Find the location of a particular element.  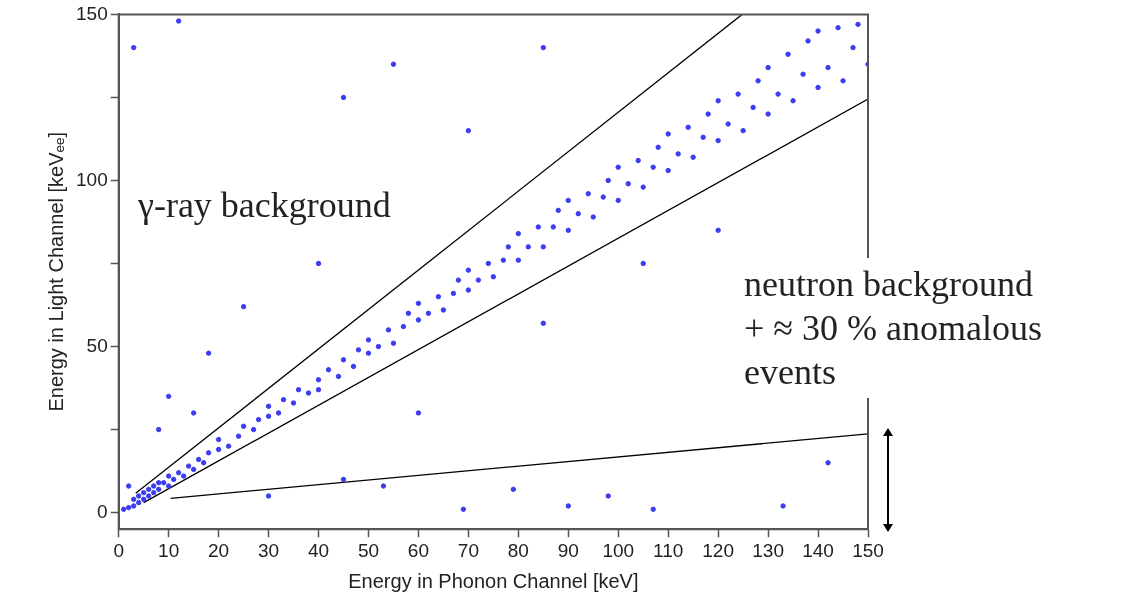

x-tick-label: 120 is located at coordinates (718, 550).